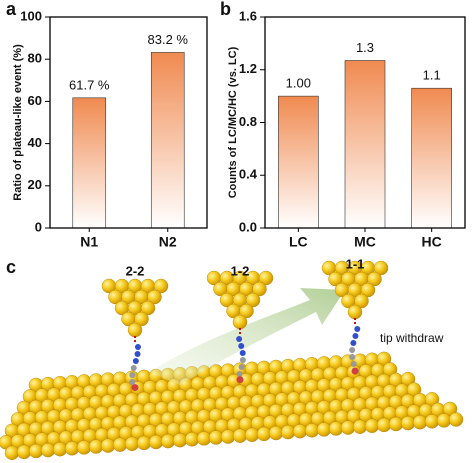  What do you see at coordinates (248, 174) in the screenshot?
I see `y-tick-label: 0.4` at bounding box center [248, 174].